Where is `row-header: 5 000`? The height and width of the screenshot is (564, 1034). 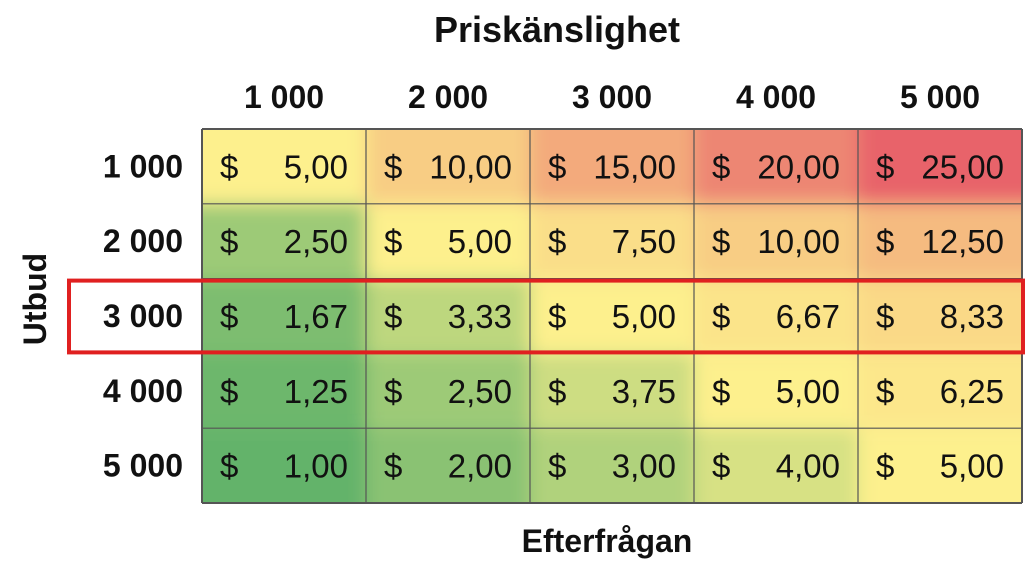
row-header: 5 000 is located at coordinates (143, 466).